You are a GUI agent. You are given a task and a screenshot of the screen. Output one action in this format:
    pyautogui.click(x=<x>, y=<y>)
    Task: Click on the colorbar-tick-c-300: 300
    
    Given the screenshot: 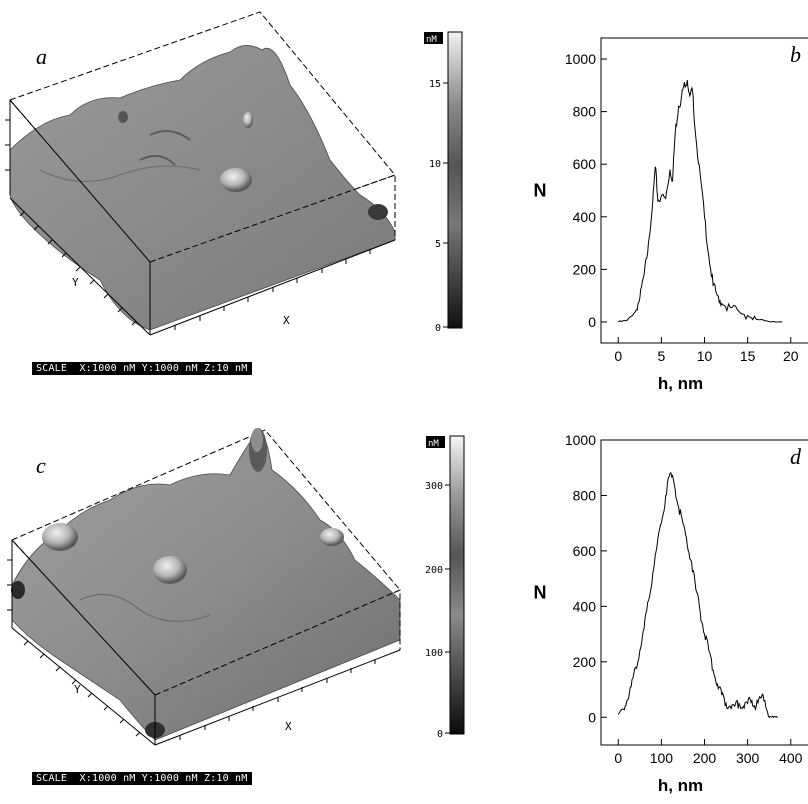 What is the action you would take?
    pyautogui.click(x=434, y=486)
    